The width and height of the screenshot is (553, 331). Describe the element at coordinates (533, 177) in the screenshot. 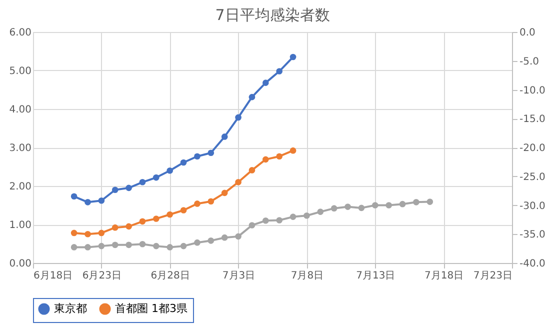

I see `y2-tick-label: -25.0` at that location.